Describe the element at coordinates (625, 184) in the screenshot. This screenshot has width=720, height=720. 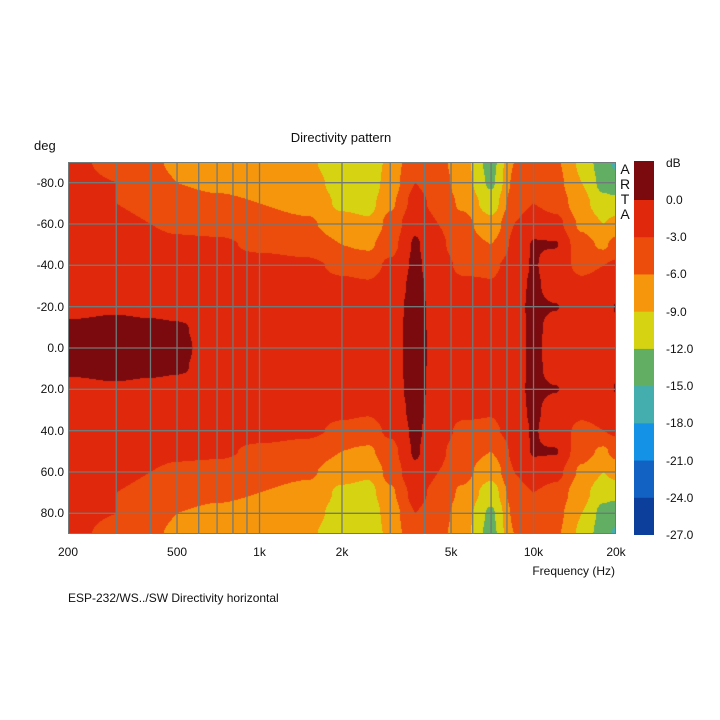
I see `watermark-letter: R` at that location.